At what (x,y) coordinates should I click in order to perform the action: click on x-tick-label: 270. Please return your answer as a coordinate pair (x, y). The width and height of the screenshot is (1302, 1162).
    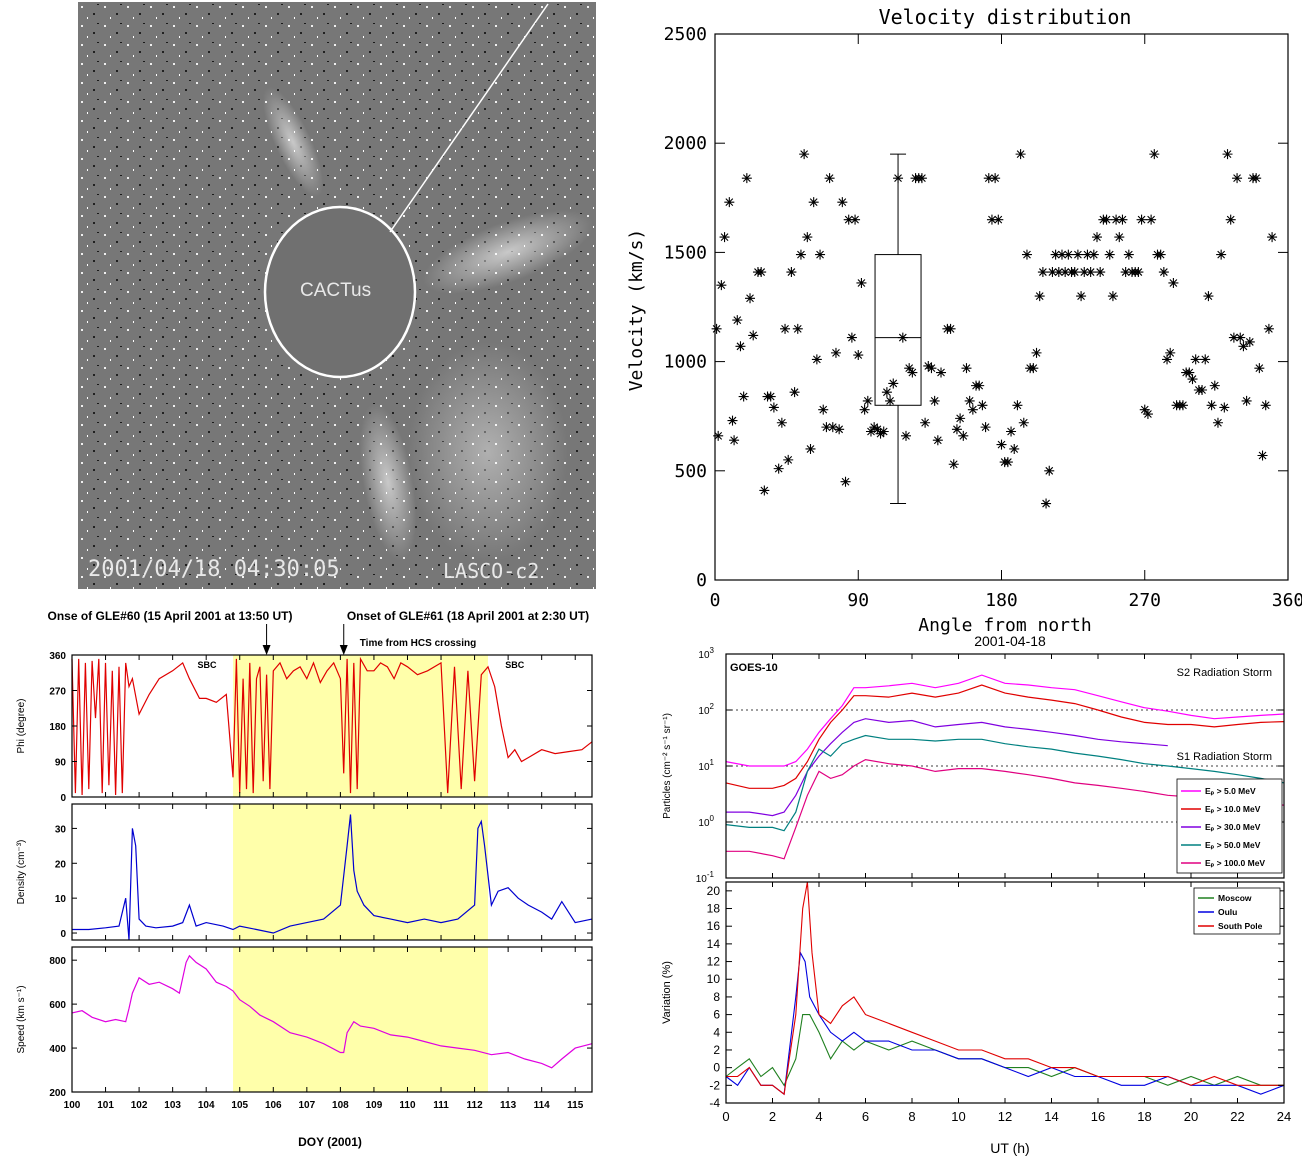
    Looking at the image, I should click on (1144, 600).